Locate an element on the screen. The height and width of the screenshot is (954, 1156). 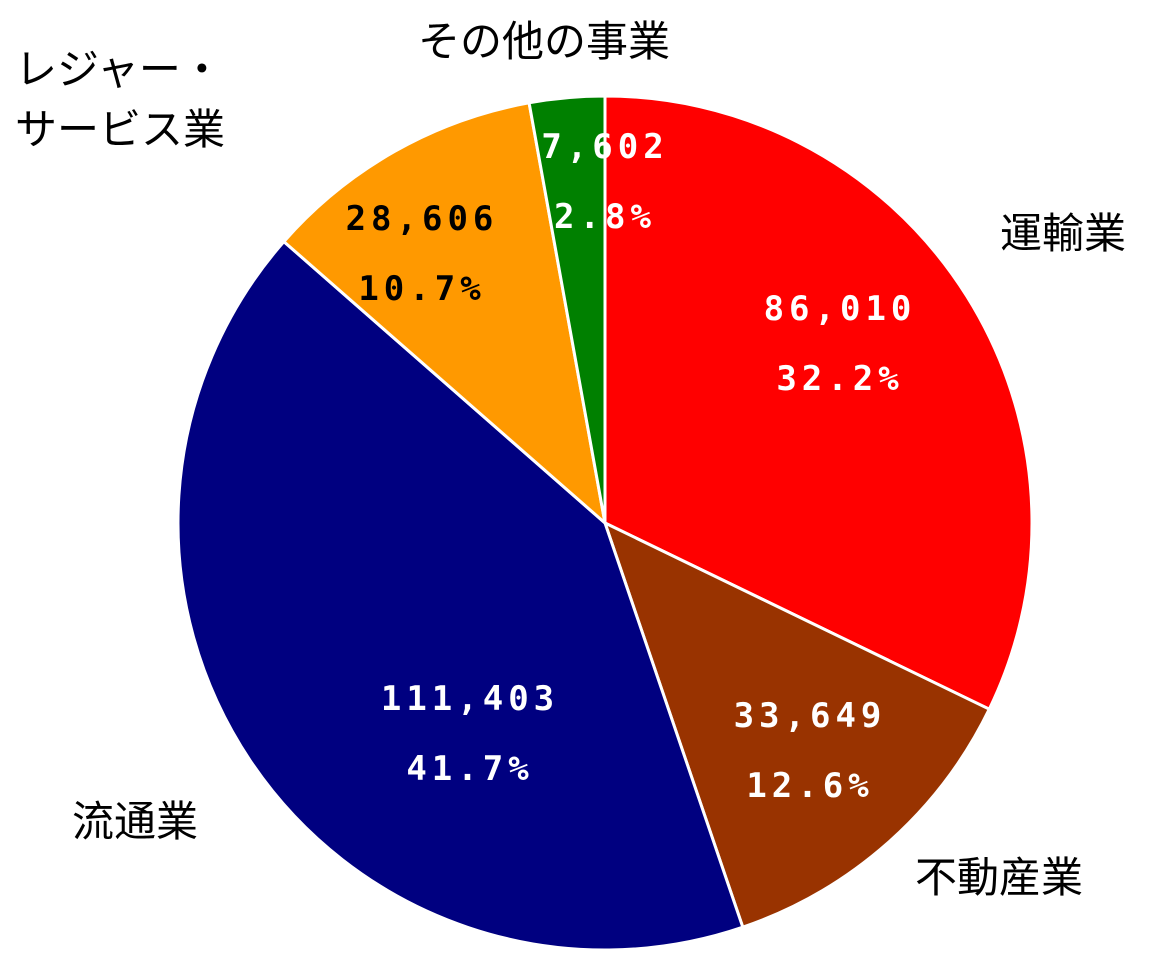
category-label: 運輸業 is located at coordinates (1063, 233).